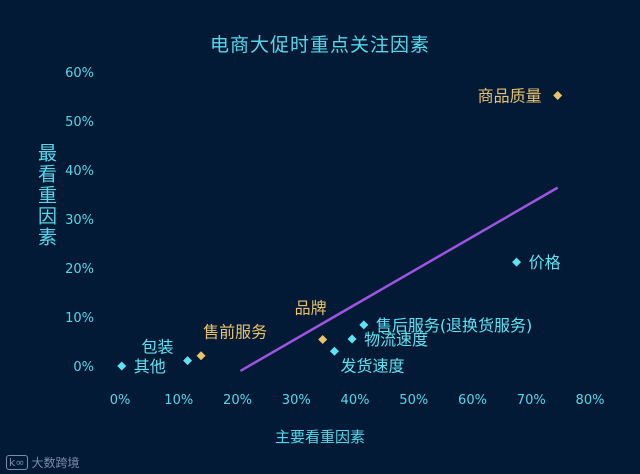 The height and width of the screenshot is (474, 640). I want to click on chart-title: 电商大促时重点关注因素, so click(319, 45).